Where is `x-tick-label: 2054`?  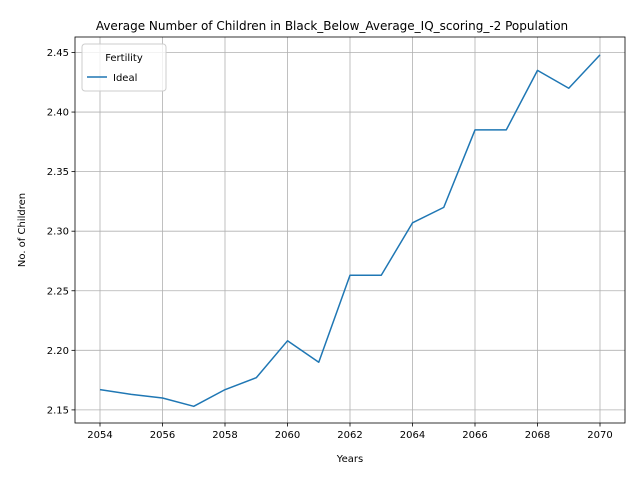 x-tick-label: 2054 is located at coordinates (99, 435).